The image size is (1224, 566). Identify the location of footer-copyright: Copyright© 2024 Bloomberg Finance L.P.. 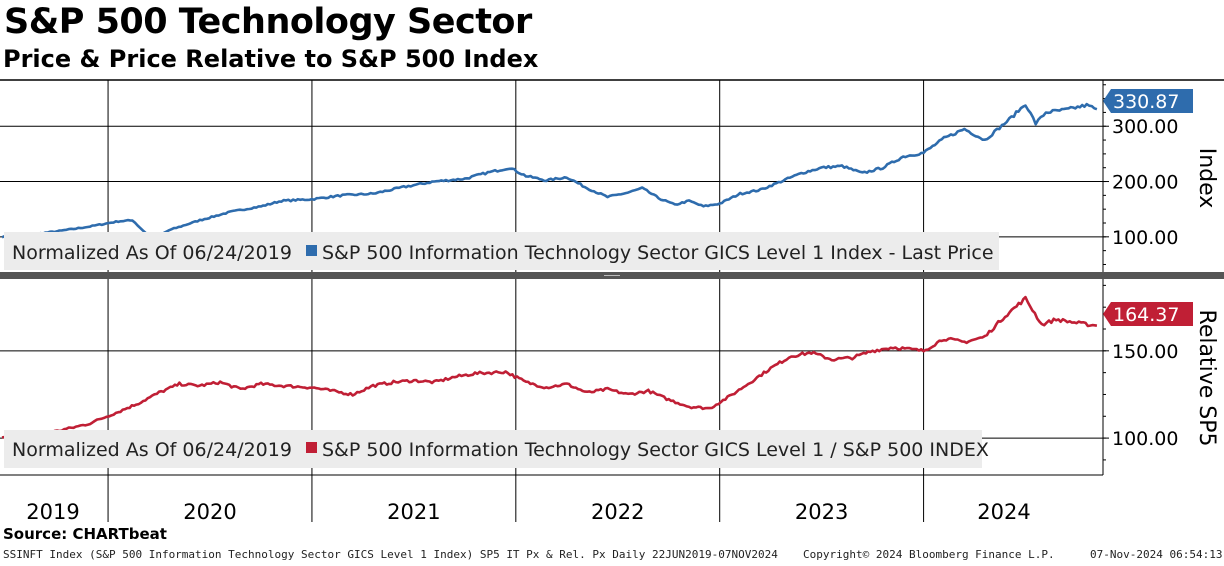
(929, 554).